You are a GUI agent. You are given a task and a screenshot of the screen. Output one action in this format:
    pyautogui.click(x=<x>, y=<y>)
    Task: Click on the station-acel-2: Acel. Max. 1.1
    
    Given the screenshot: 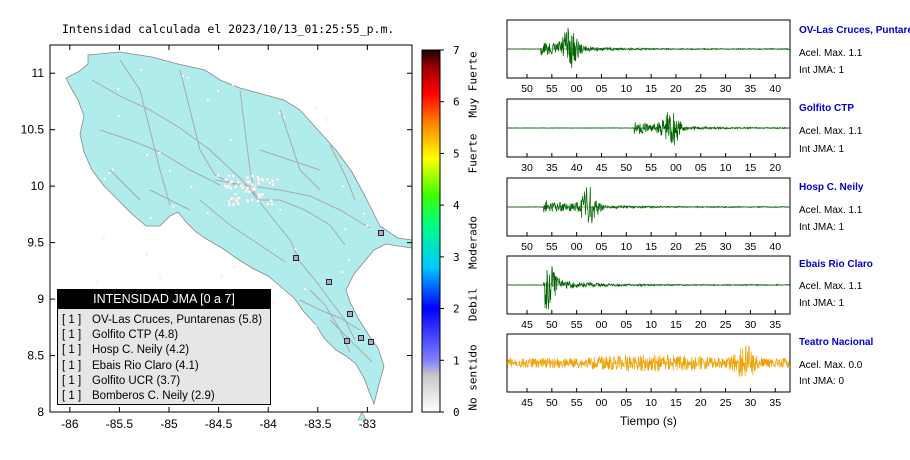 What is the action you would take?
    pyautogui.click(x=831, y=131)
    